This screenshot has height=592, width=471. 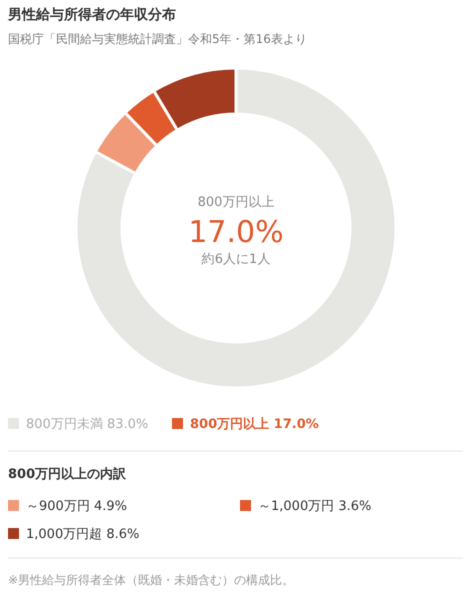 I want to click on text: 800万円以上の内訳, so click(x=68, y=474).